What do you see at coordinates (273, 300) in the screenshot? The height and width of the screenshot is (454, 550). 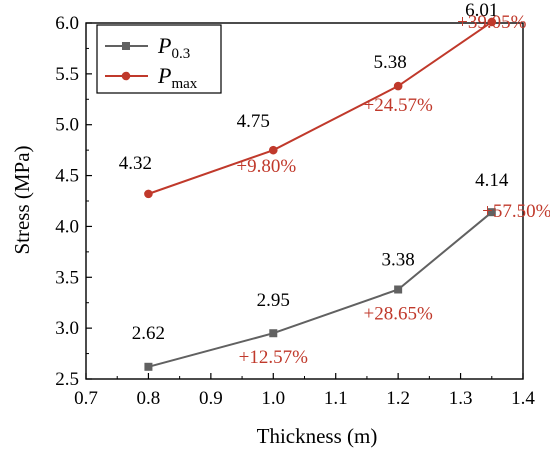 I see `value-label: 2.95` at bounding box center [273, 300].